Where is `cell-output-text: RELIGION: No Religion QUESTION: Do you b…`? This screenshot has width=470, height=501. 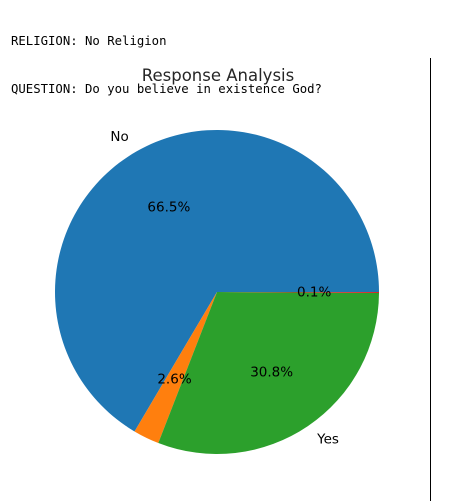
cell-output-text: RELIGION: No Religion QUESTION: Do you b… is located at coordinates (166, 57).